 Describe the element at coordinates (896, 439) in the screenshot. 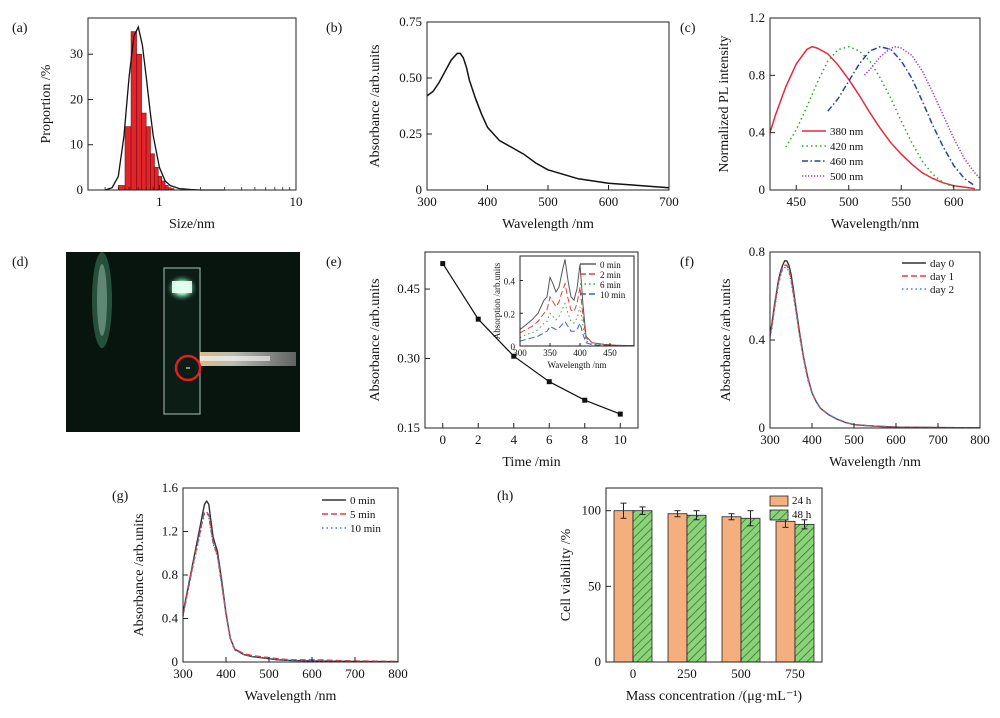

I see `x-tick-label: 600` at that location.